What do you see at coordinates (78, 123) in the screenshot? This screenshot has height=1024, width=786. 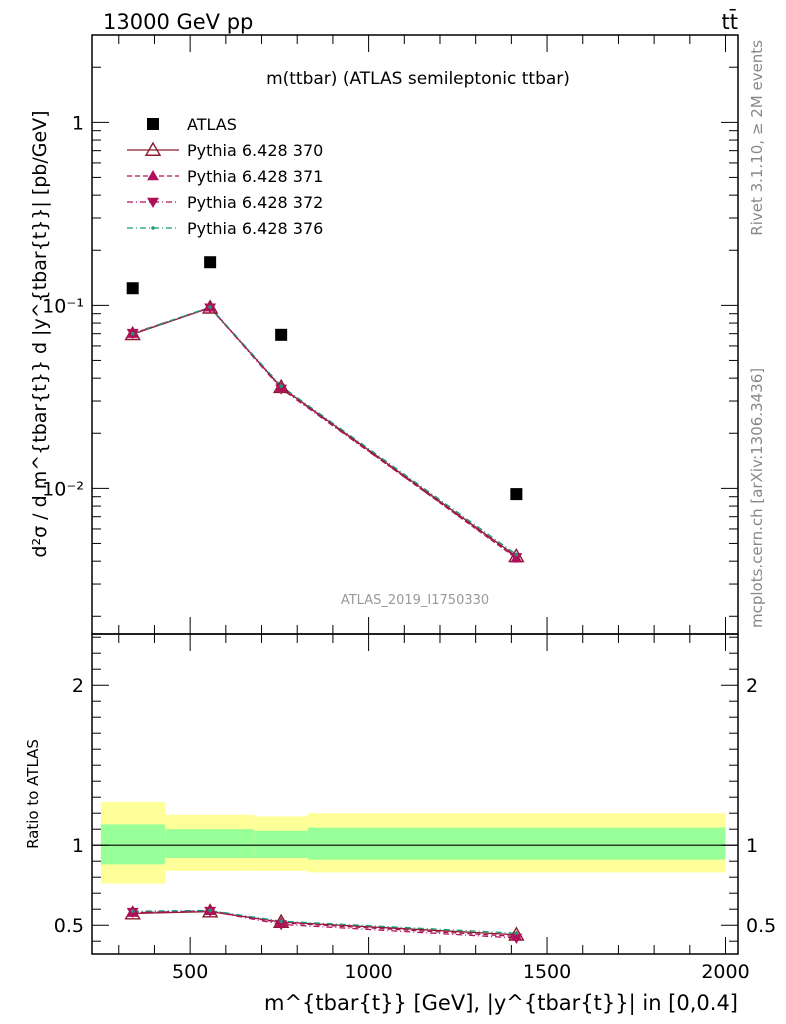 I see `y-tick-label: 1` at bounding box center [78, 123].